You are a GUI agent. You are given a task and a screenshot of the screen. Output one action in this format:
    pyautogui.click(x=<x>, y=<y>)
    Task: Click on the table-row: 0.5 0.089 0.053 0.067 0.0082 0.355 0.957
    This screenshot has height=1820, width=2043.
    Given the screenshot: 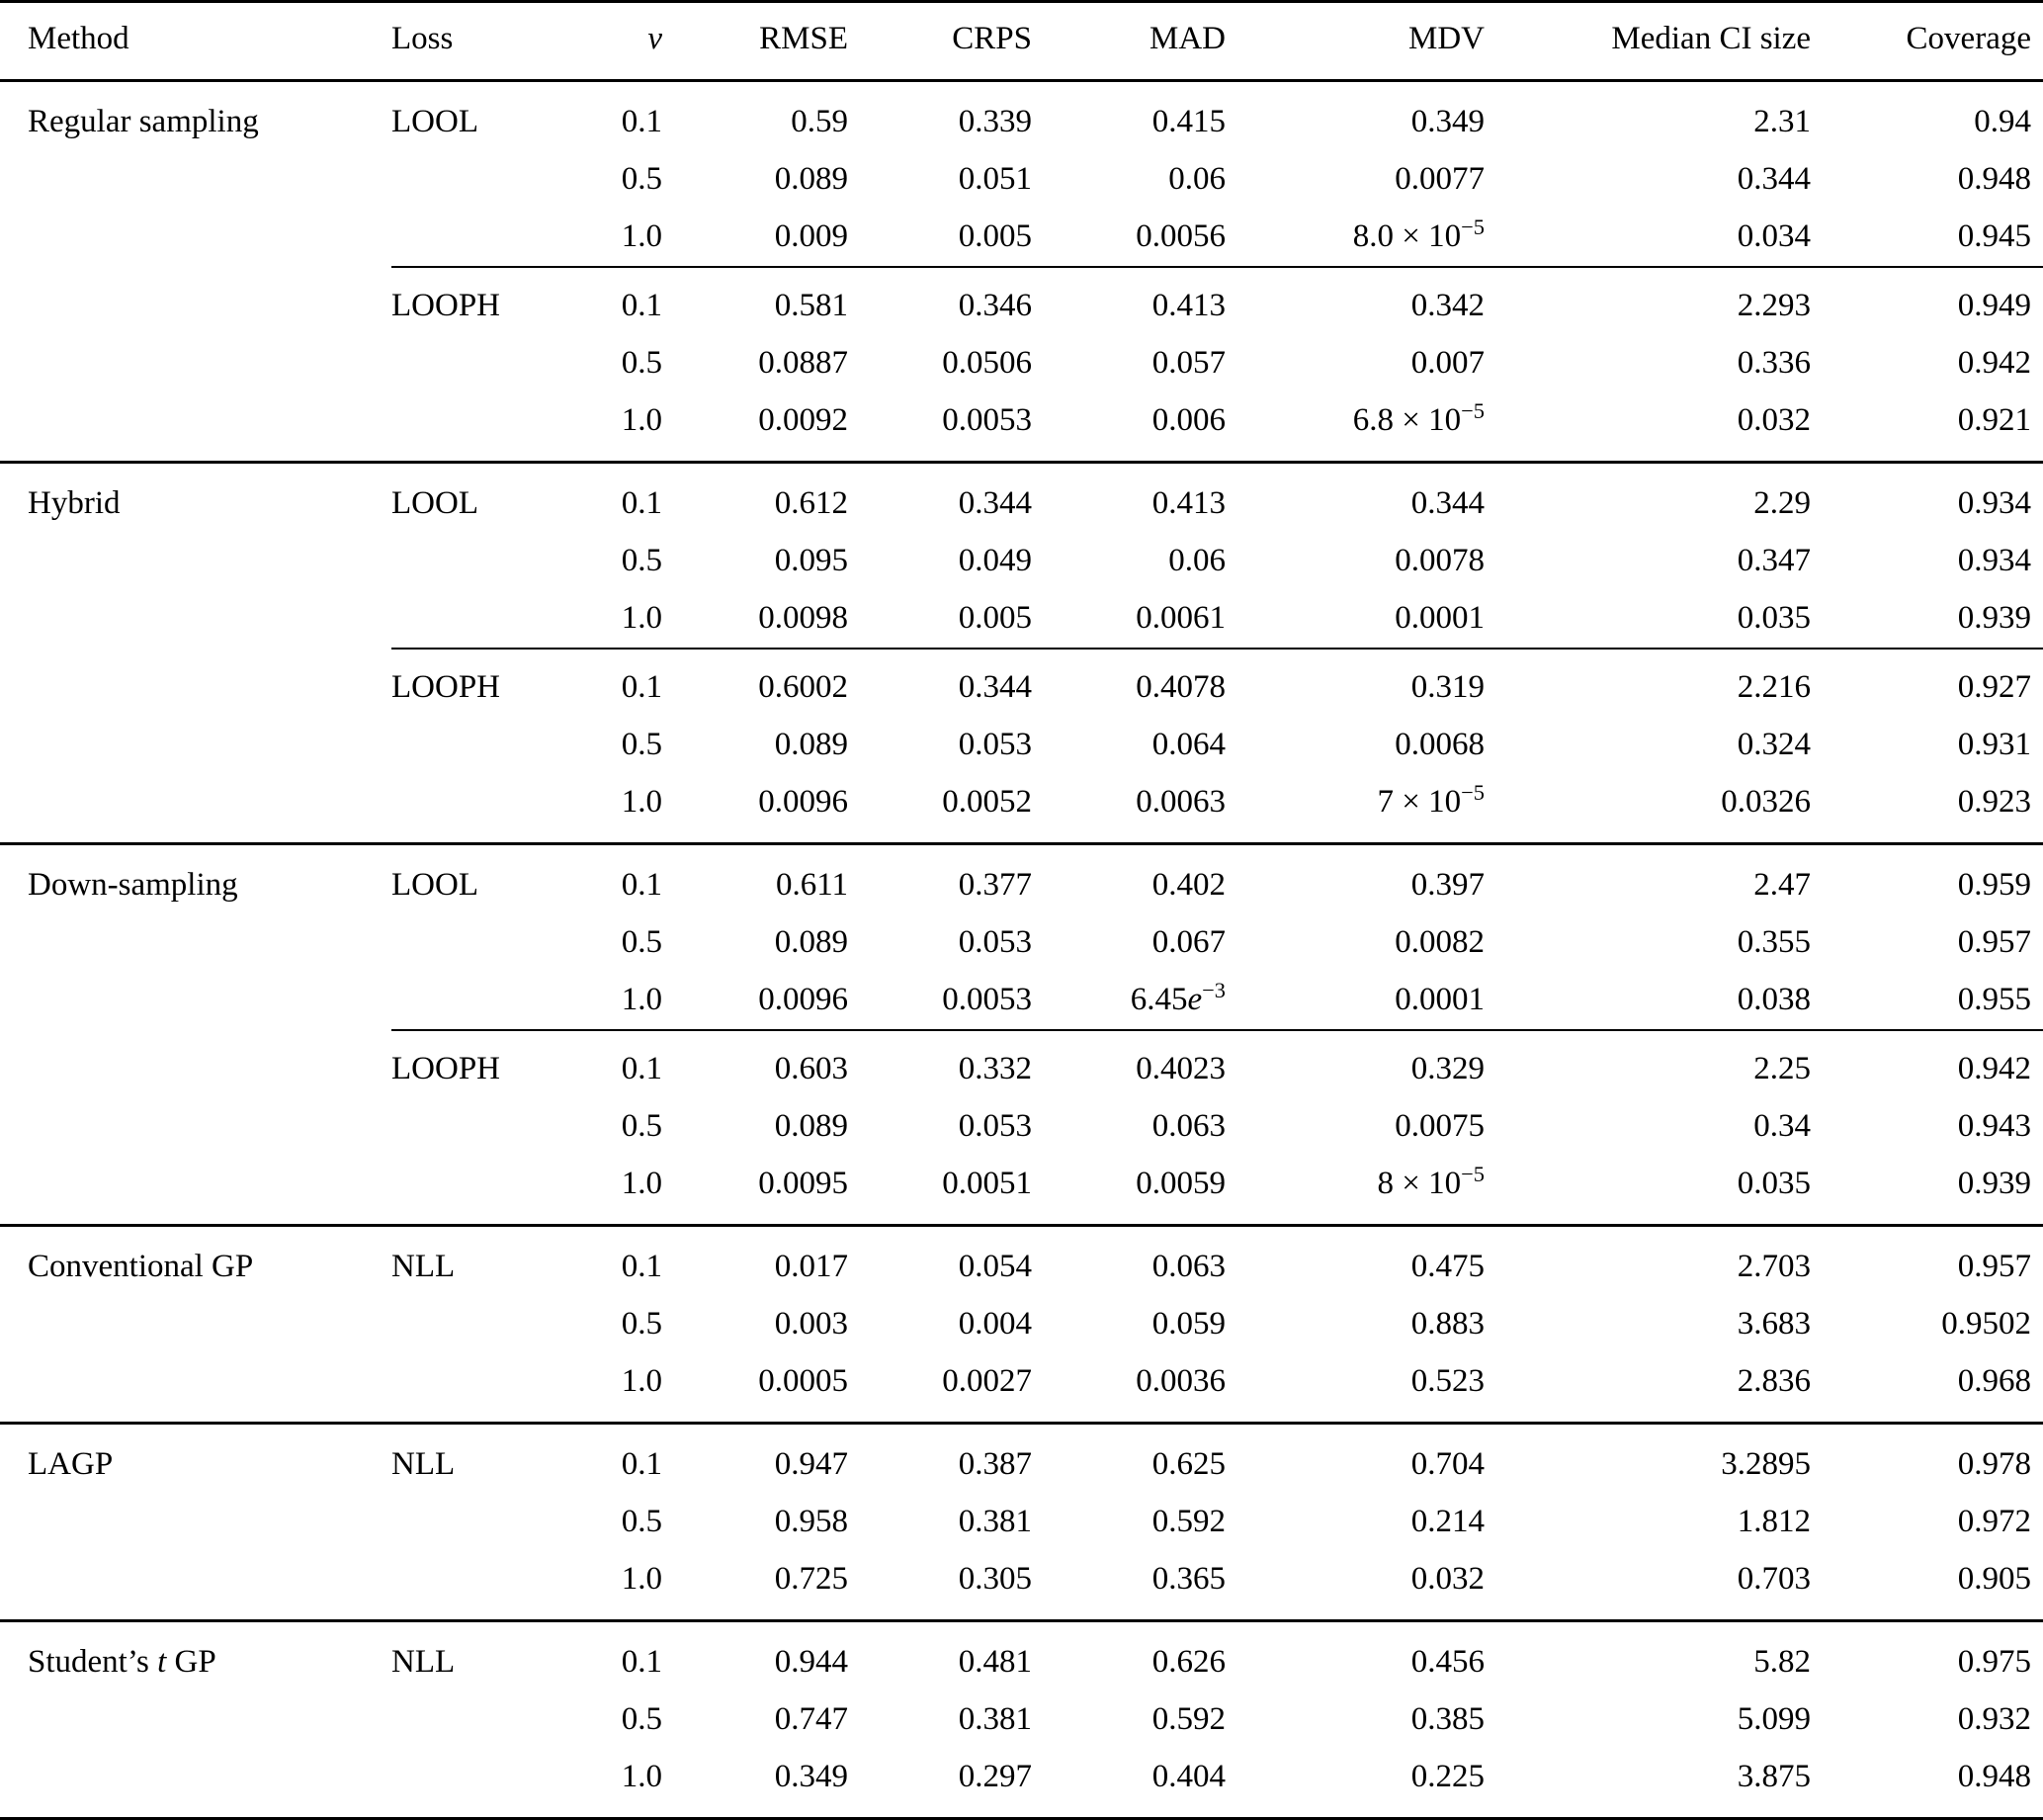 What is the action you would take?
    pyautogui.click(x=1021, y=943)
    